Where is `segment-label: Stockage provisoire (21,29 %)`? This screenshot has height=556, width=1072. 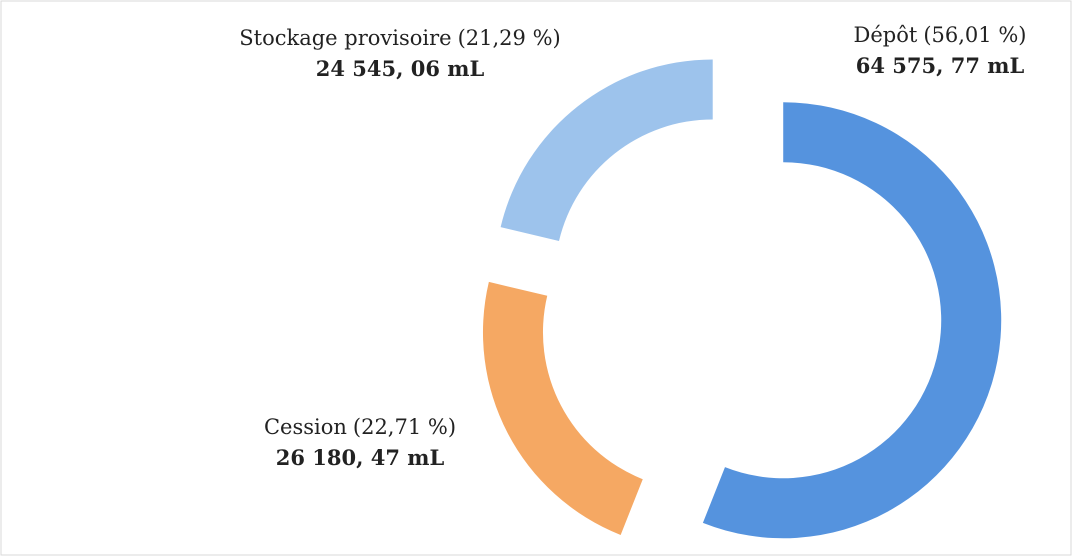 segment-label: Stockage provisoire (21,29 %) is located at coordinates (399, 38).